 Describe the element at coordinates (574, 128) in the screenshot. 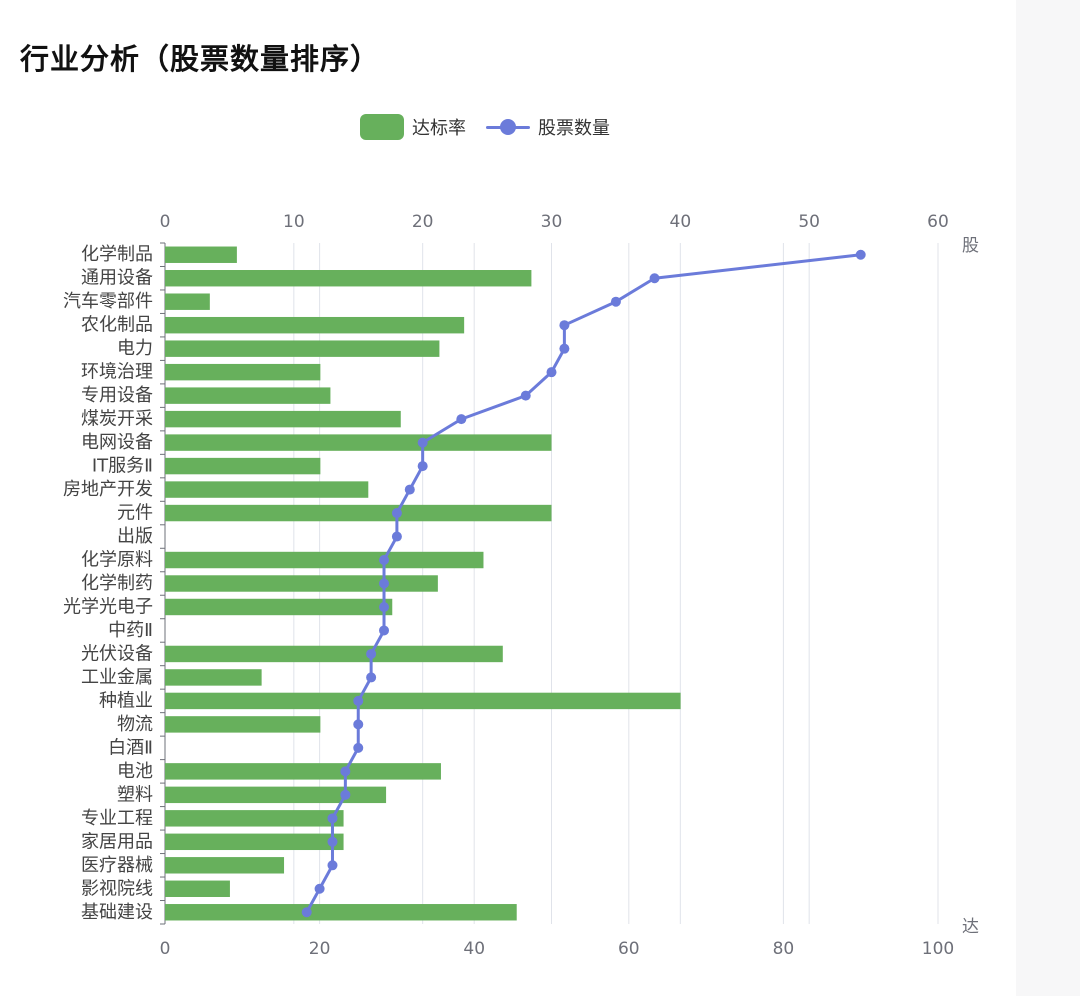

I see `legend-line-label: 股票数量` at that location.